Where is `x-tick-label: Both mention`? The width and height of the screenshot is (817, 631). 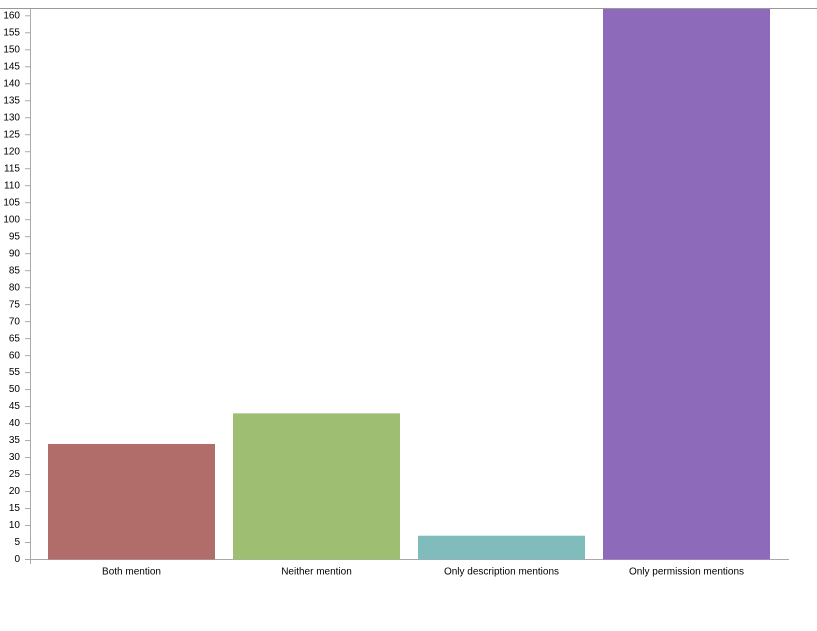 x-tick-label: Both mention is located at coordinates (131, 572).